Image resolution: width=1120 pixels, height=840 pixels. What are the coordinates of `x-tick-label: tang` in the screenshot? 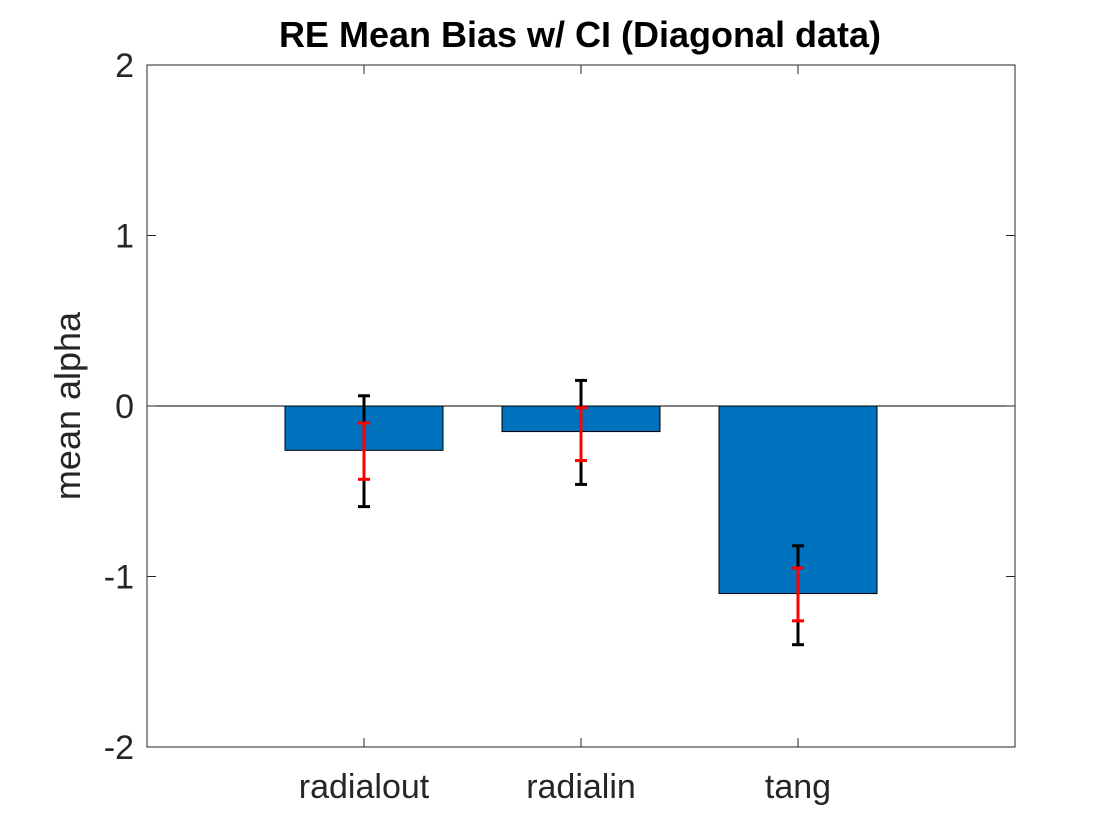 It's located at (798, 787).